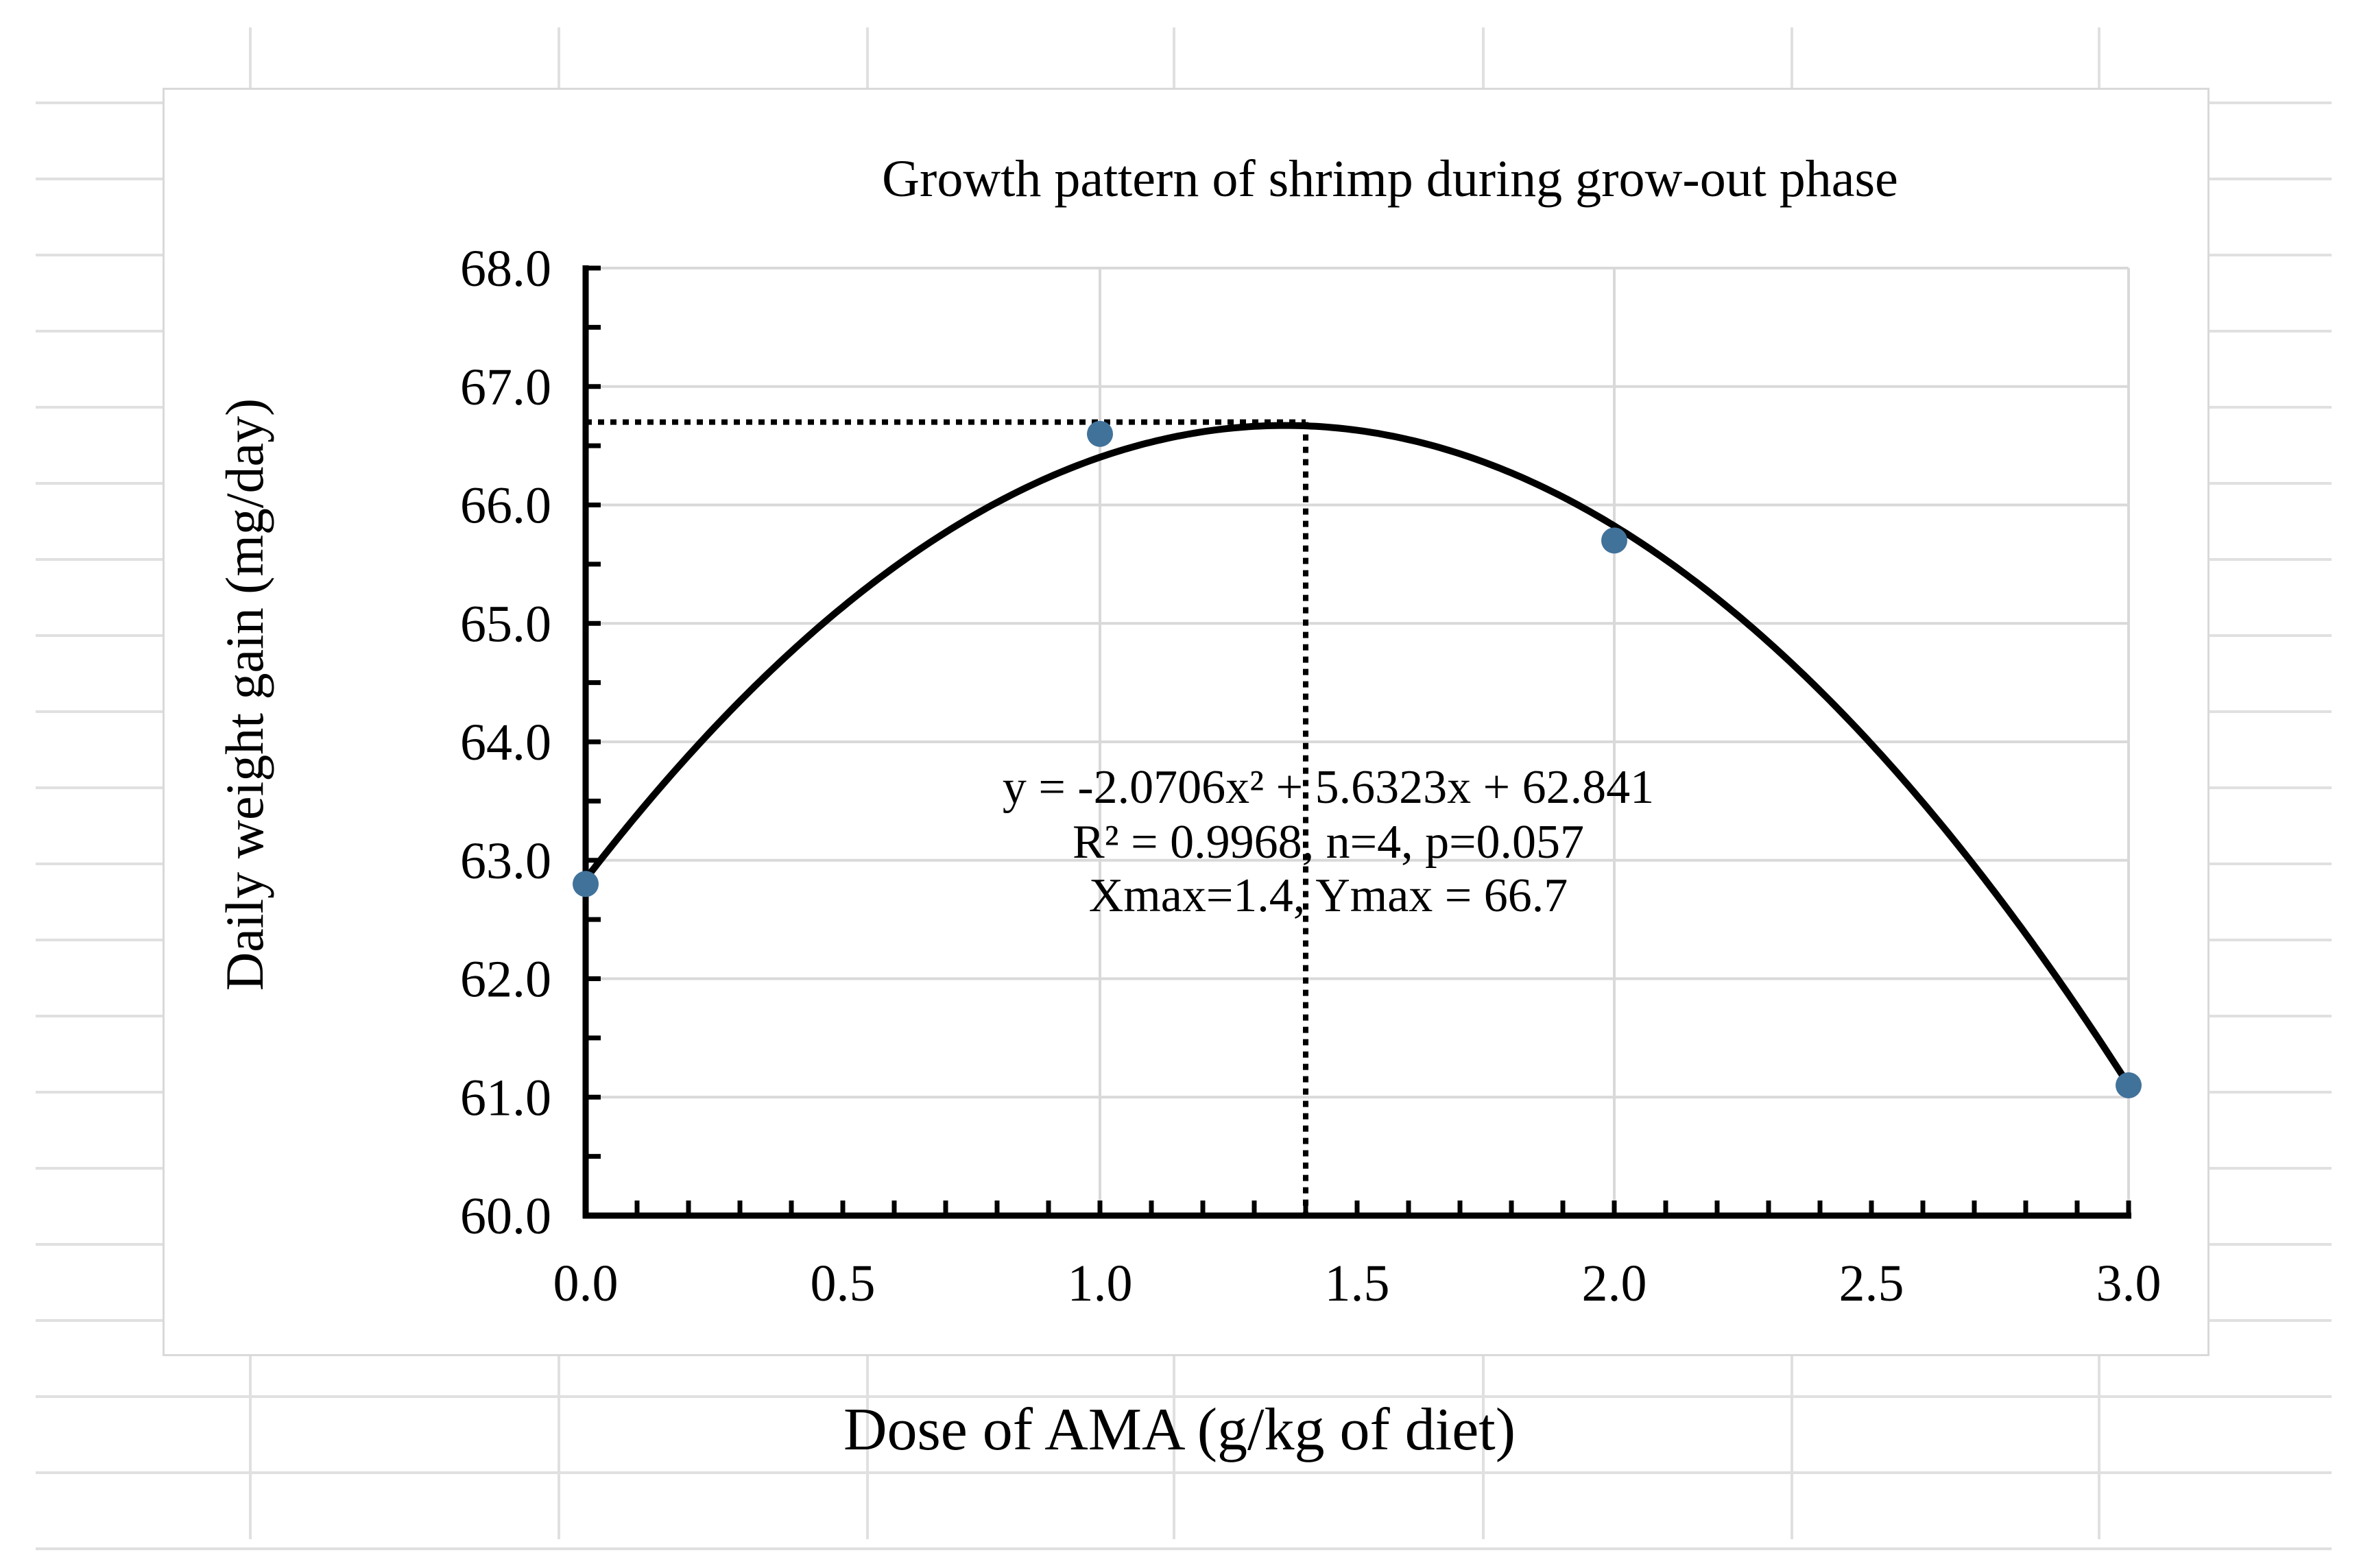 The width and height of the screenshot is (2359, 1568). I want to click on x-tick-label: 0.5, so click(843, 1283).